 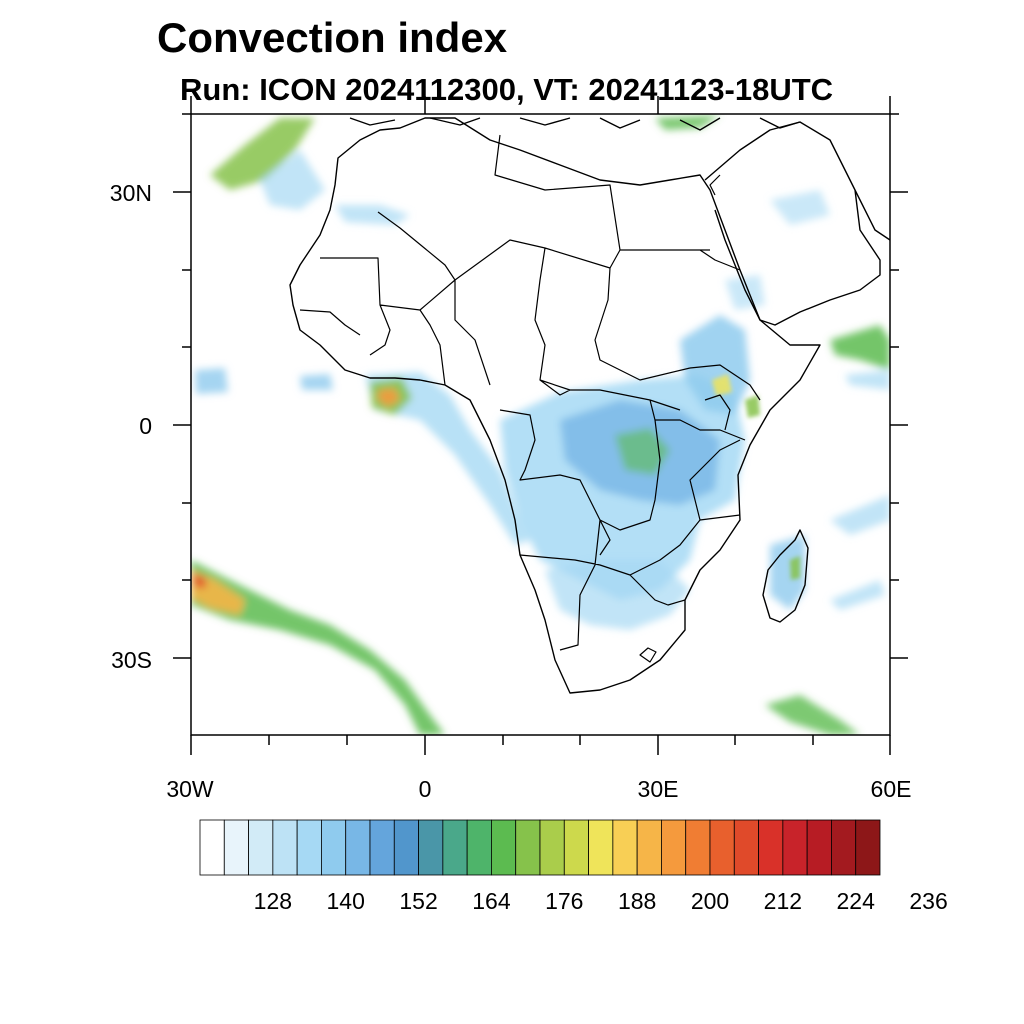 What do you see at coordinates (787, 572) in the screenshot?
I see `convection-region-madagascar` at bounding box center [787, 572].